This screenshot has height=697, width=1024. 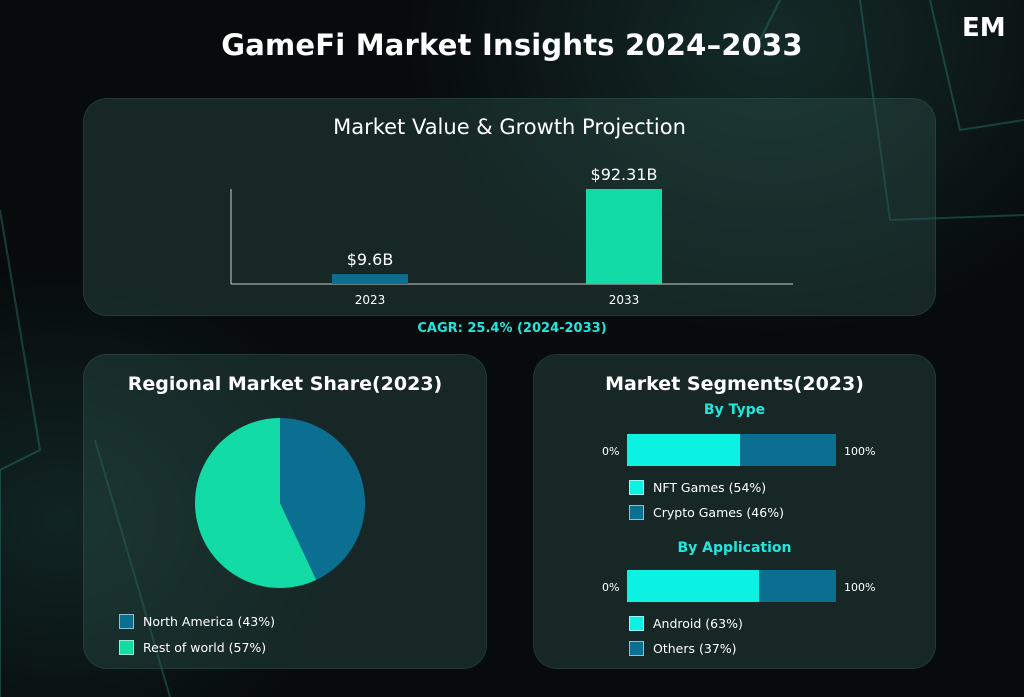 I want to click on by-type-stacked-bar, so click(x=731, y=450).